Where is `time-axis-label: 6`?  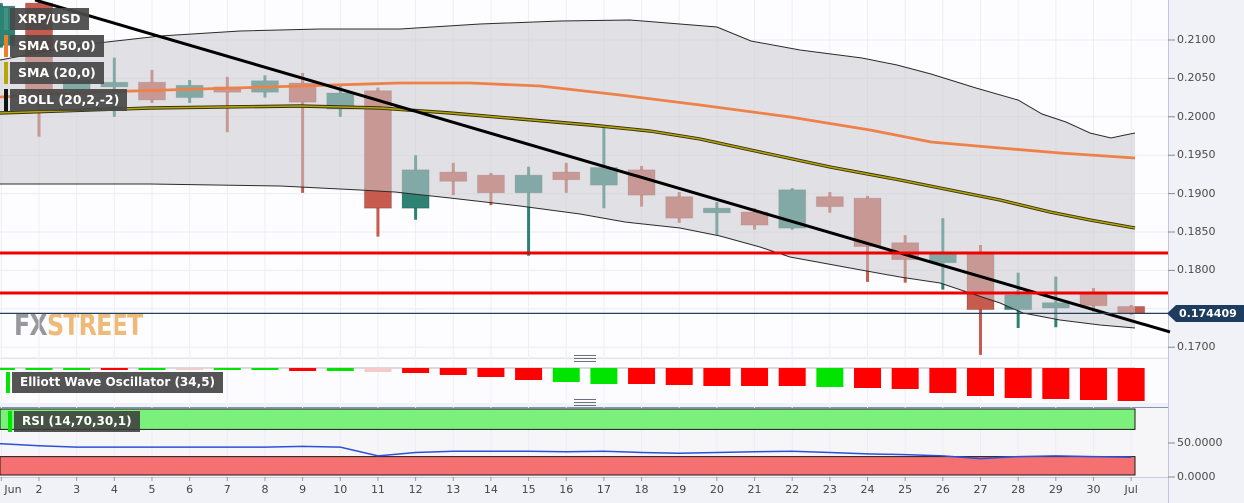
time-axis-label: 6 is located at coordinates (190, 489).